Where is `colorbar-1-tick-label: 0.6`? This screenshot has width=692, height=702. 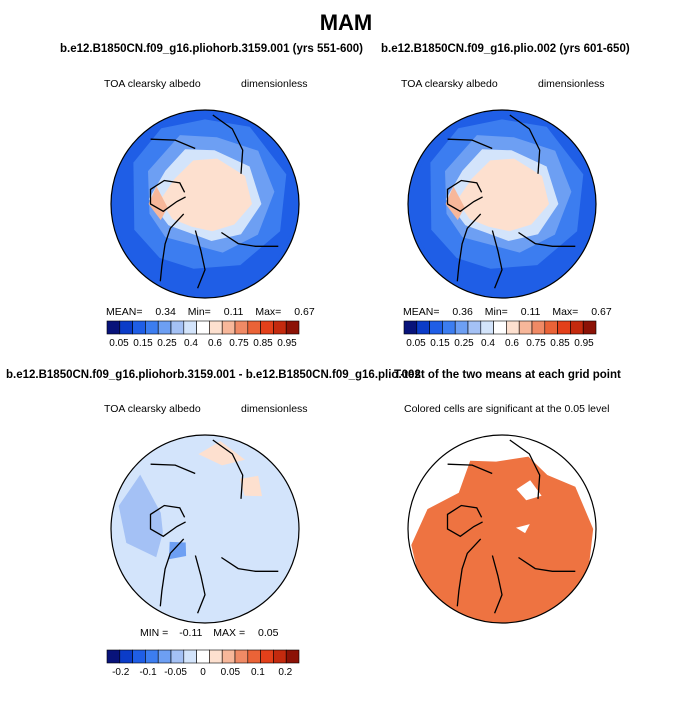 colorbar-1-tick-label: 0.6 is located at coordinates (215, 343).